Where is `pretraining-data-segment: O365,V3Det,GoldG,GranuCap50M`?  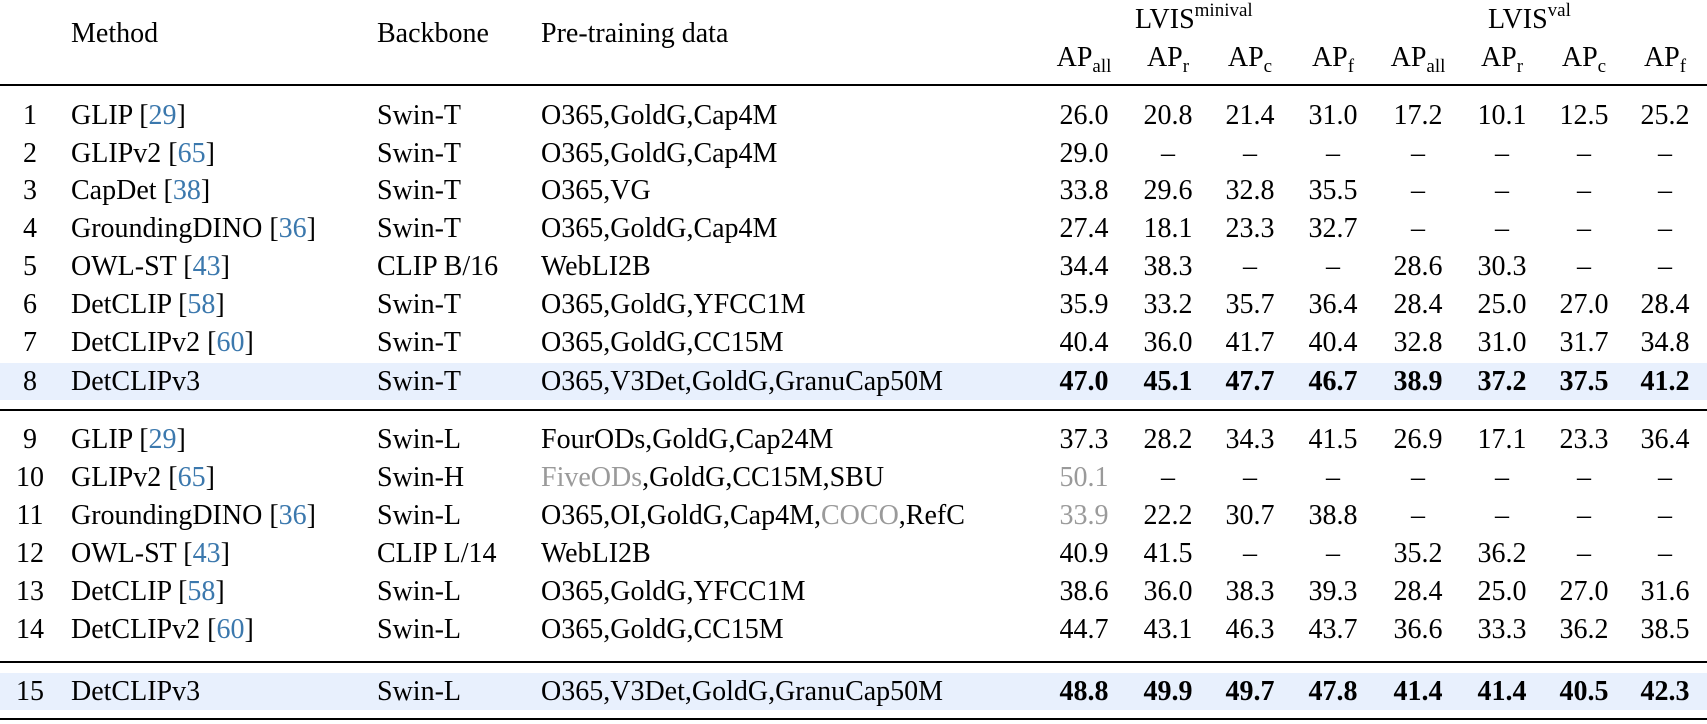 pretraining-data-segment: O365,V3Det,GoldG,GranuCap50M is located at coordinates (742, 691).